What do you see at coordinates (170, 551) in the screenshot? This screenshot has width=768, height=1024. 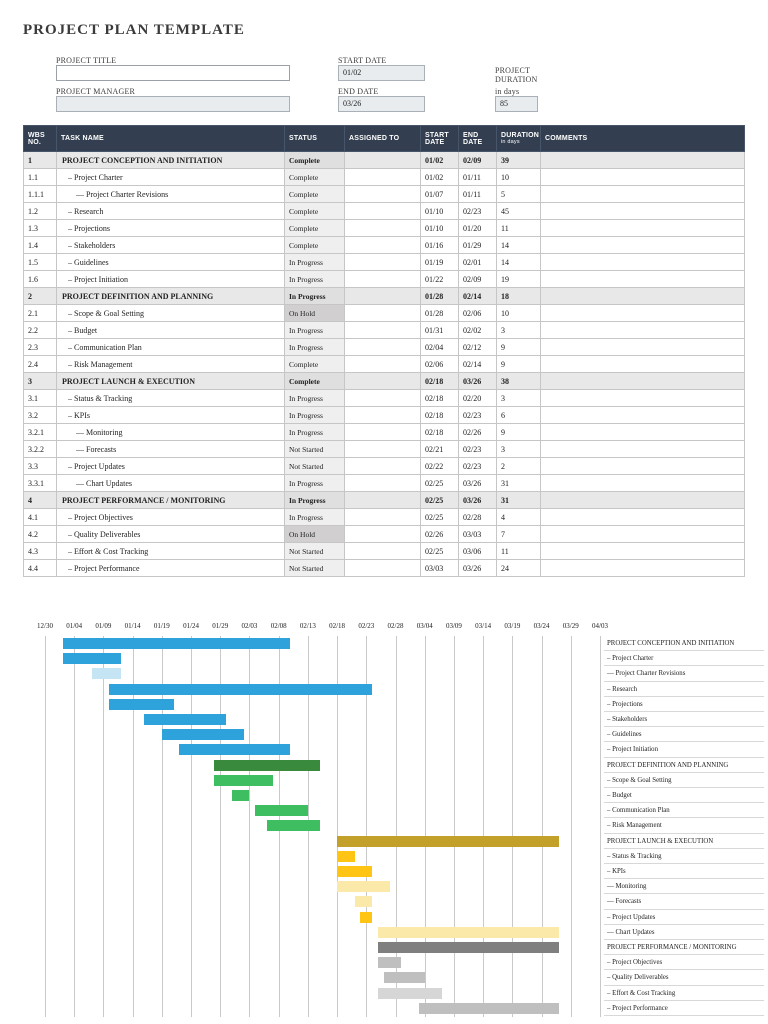 I see `cell-task: – Effort & Cost Tracking` at bounding box center [170, 551].